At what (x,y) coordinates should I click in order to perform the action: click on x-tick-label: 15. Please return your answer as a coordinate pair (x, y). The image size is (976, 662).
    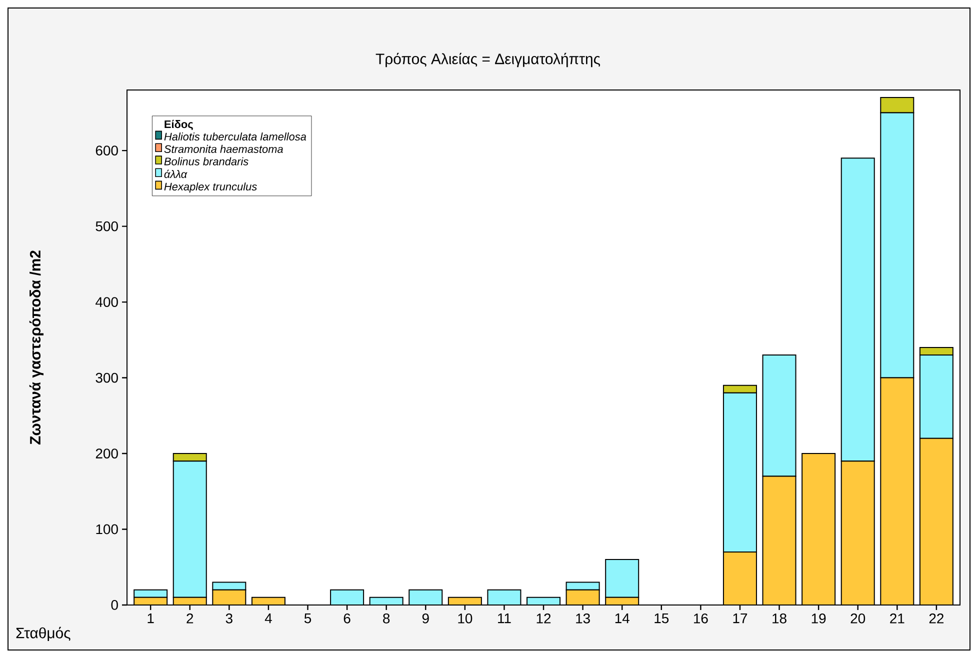
    Looking at the image, I should click on (661, 619).